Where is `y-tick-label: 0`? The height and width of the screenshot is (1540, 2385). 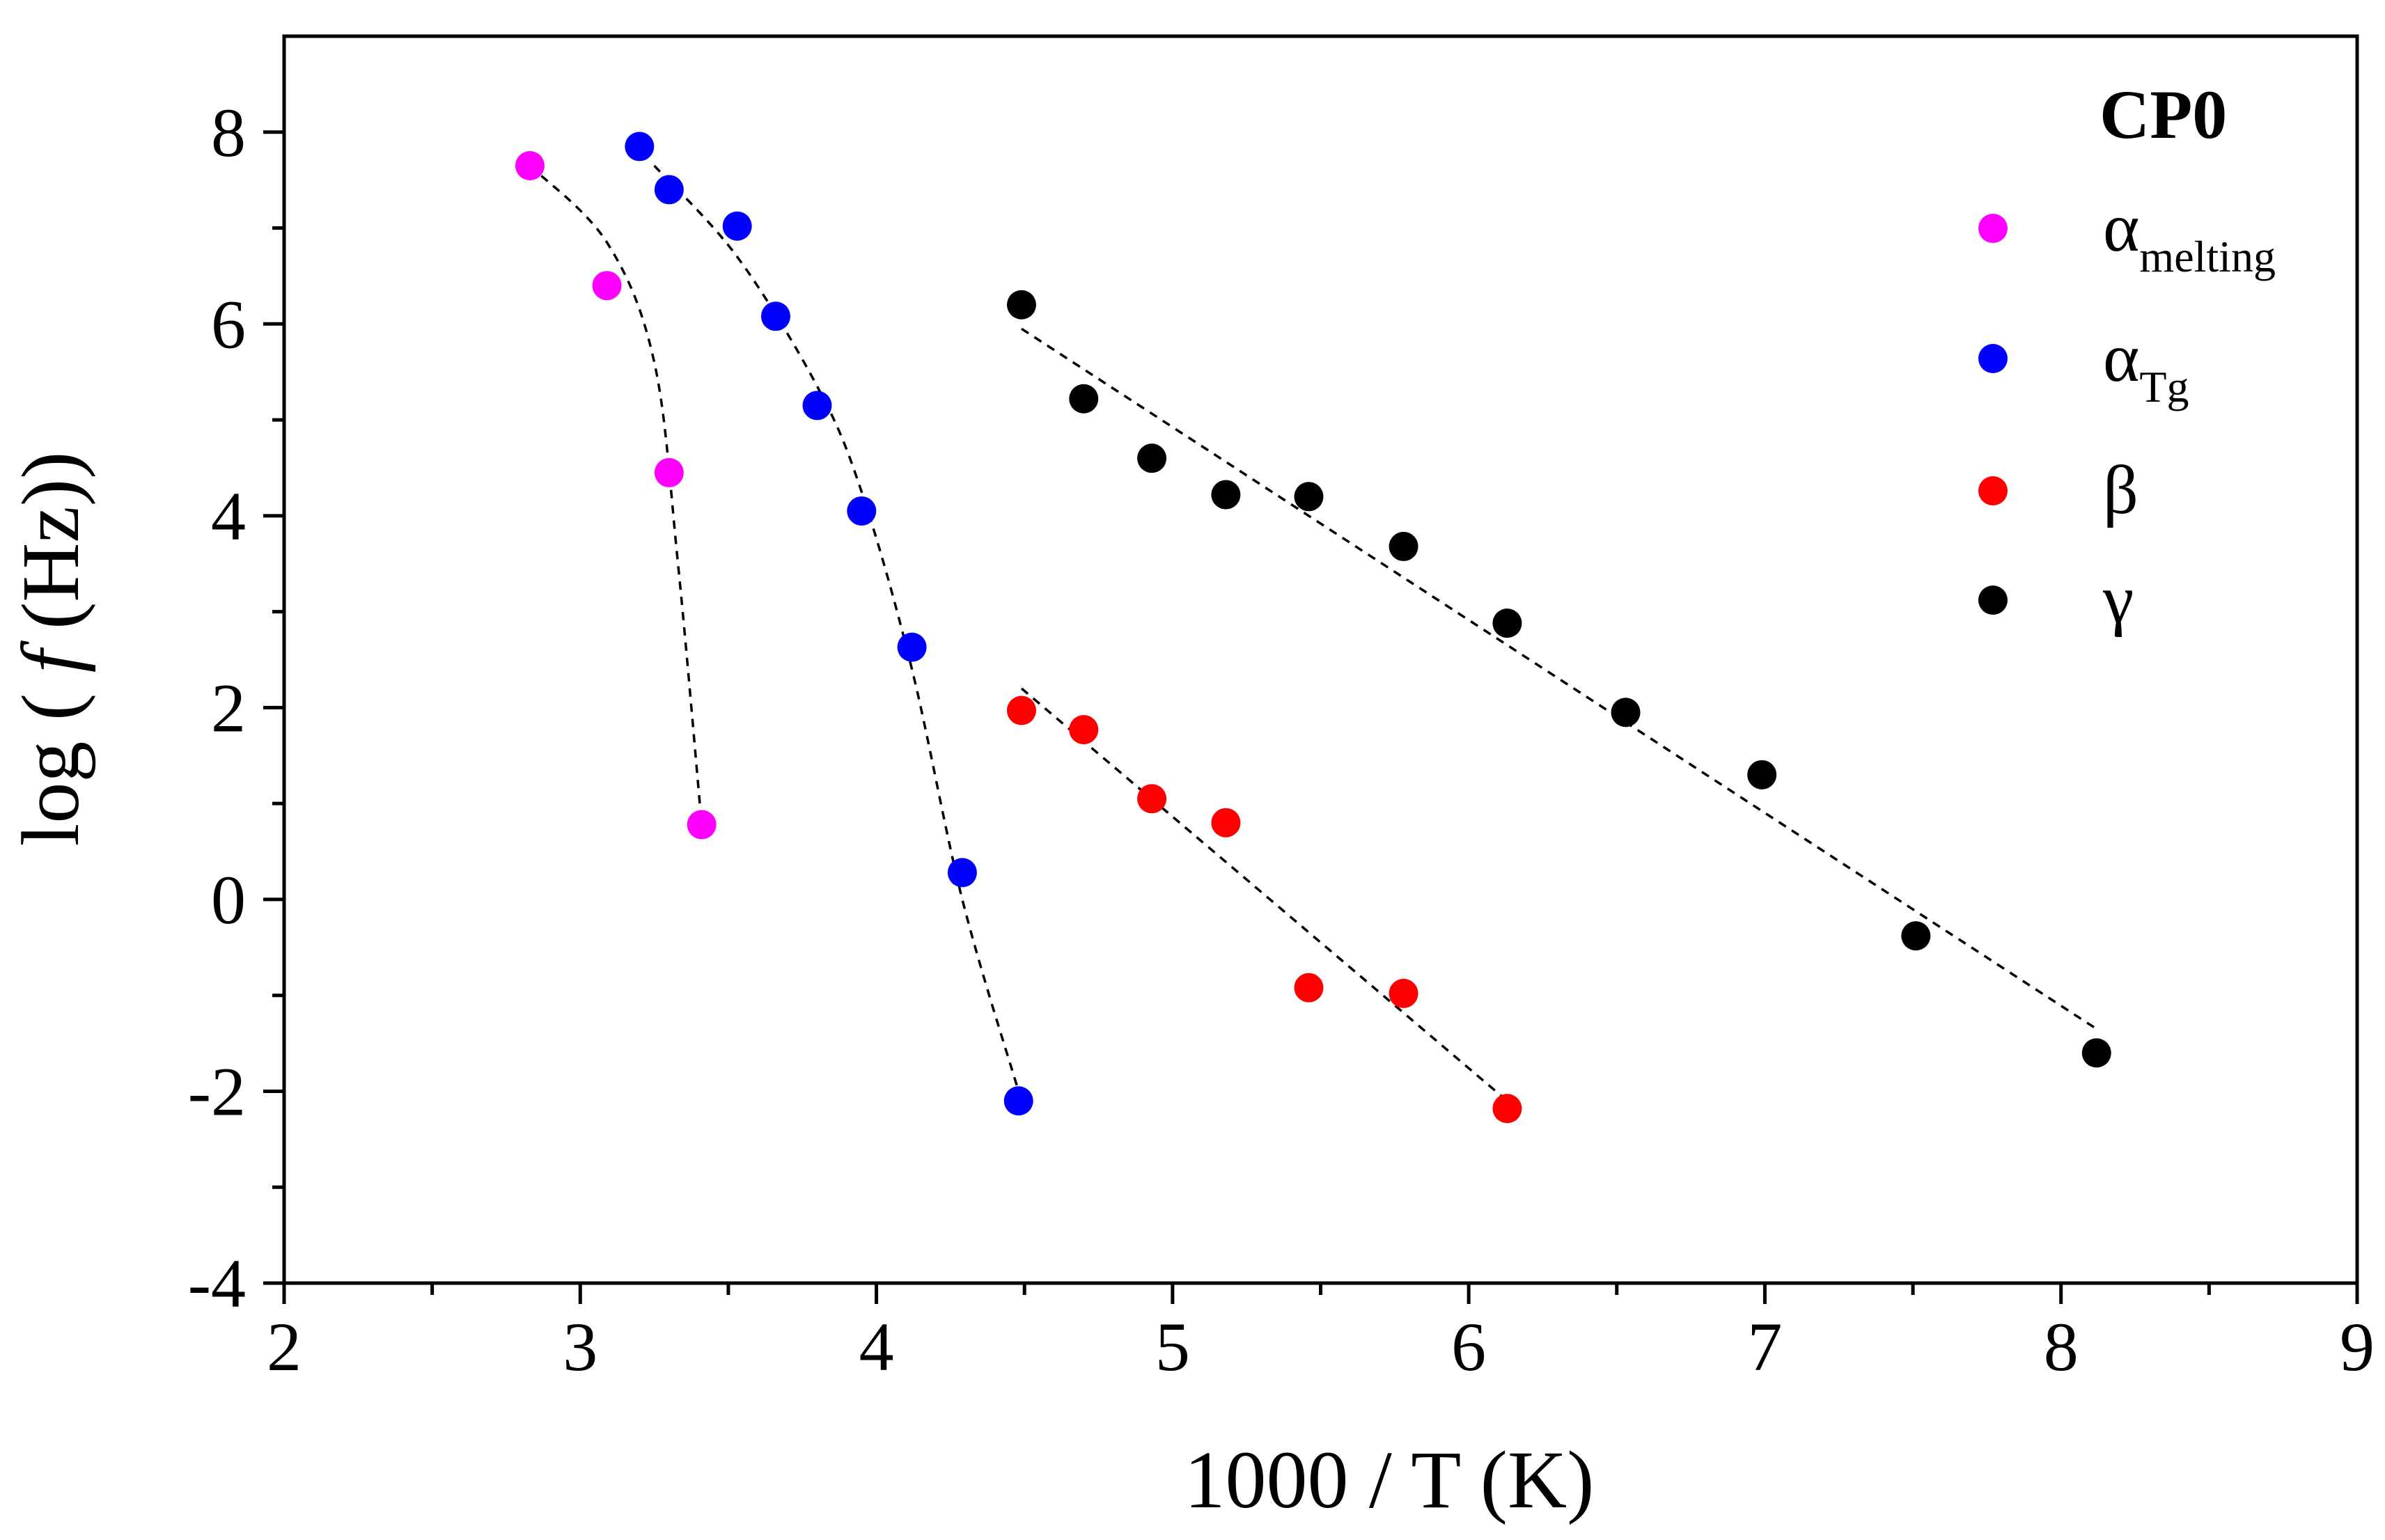 y-tick-label: 0 is located at coordinates (228, 899).